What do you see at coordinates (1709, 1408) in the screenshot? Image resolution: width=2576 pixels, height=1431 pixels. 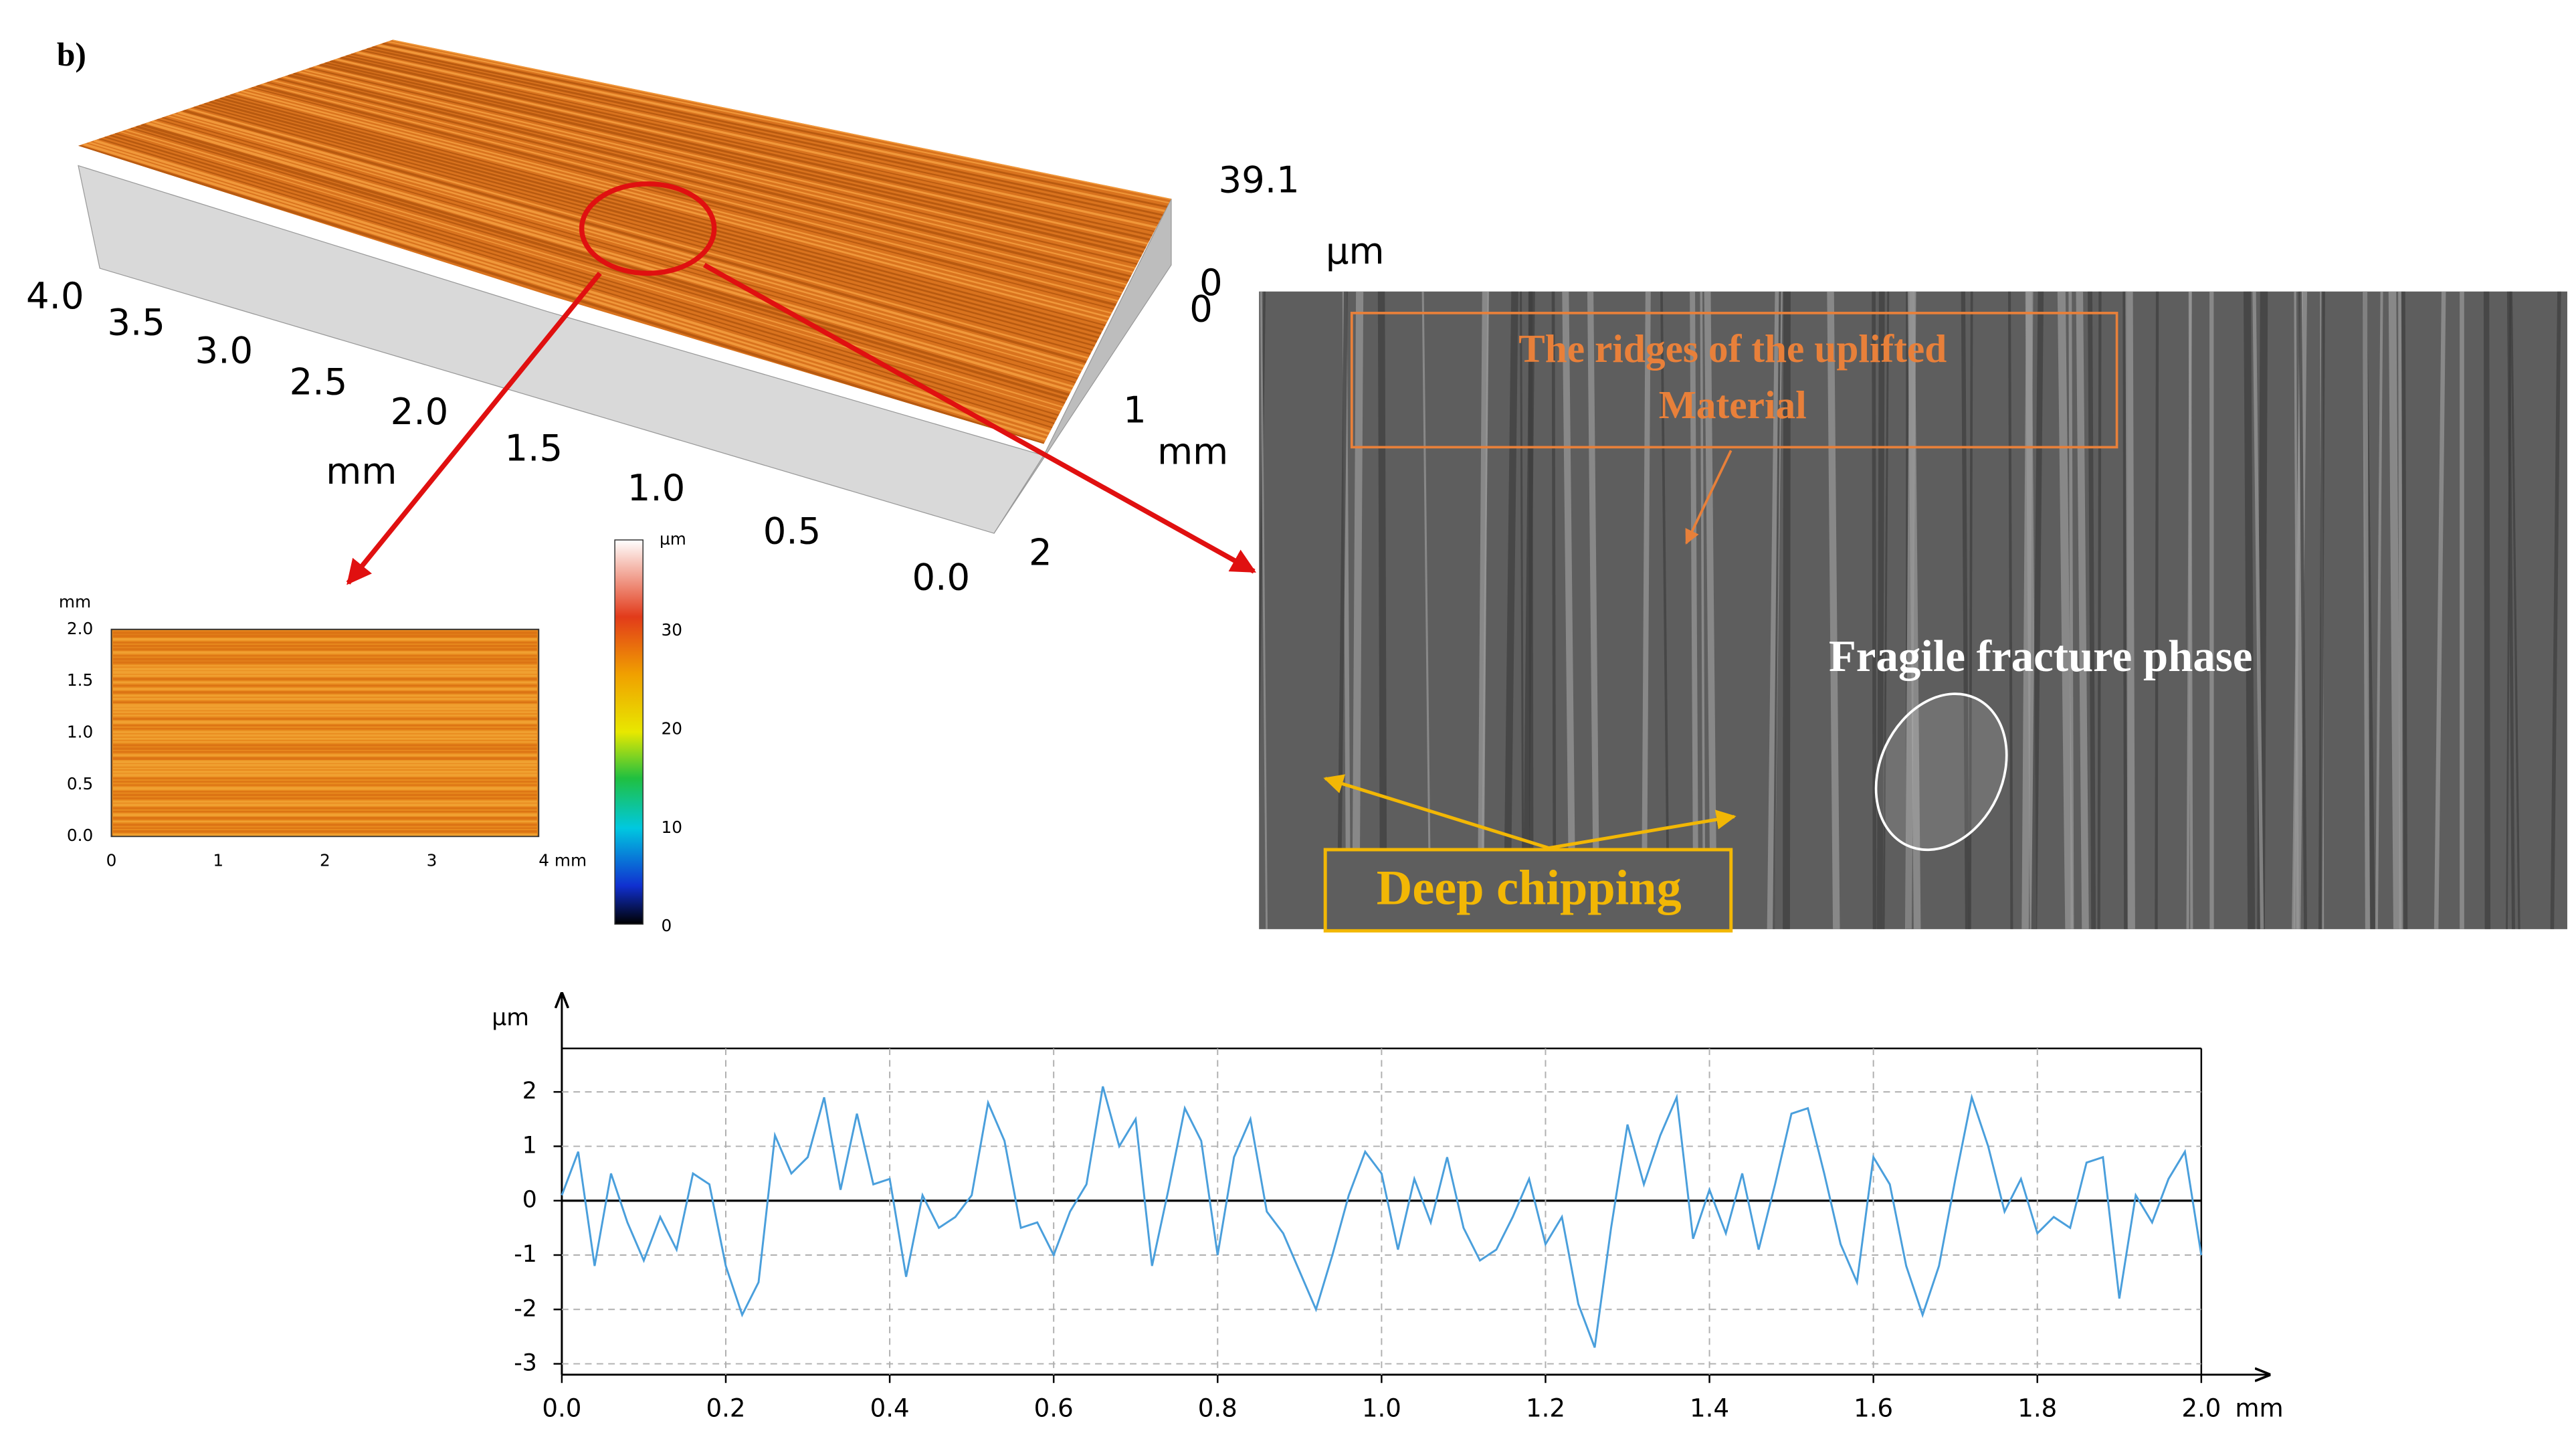 I see `x-tick-label: 1.4` at bounding box center [1709, 1408].